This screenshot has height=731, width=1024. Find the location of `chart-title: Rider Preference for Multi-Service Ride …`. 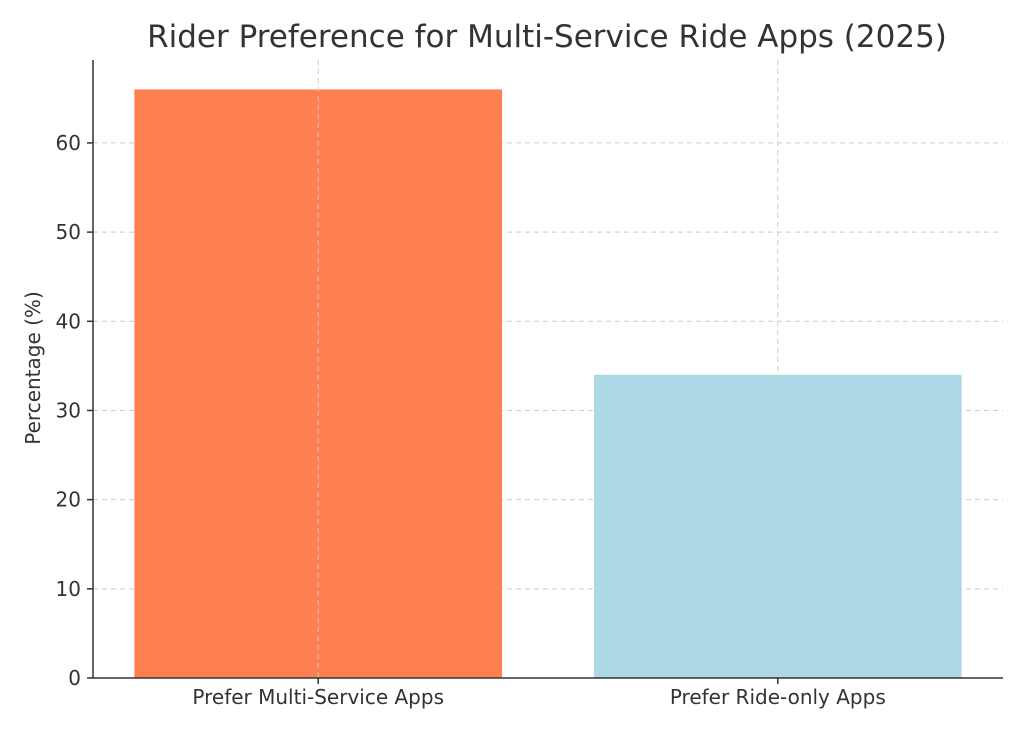

chart-title: Rider Preference for Multi-Service Ride … is located at coordinates (547, 37).